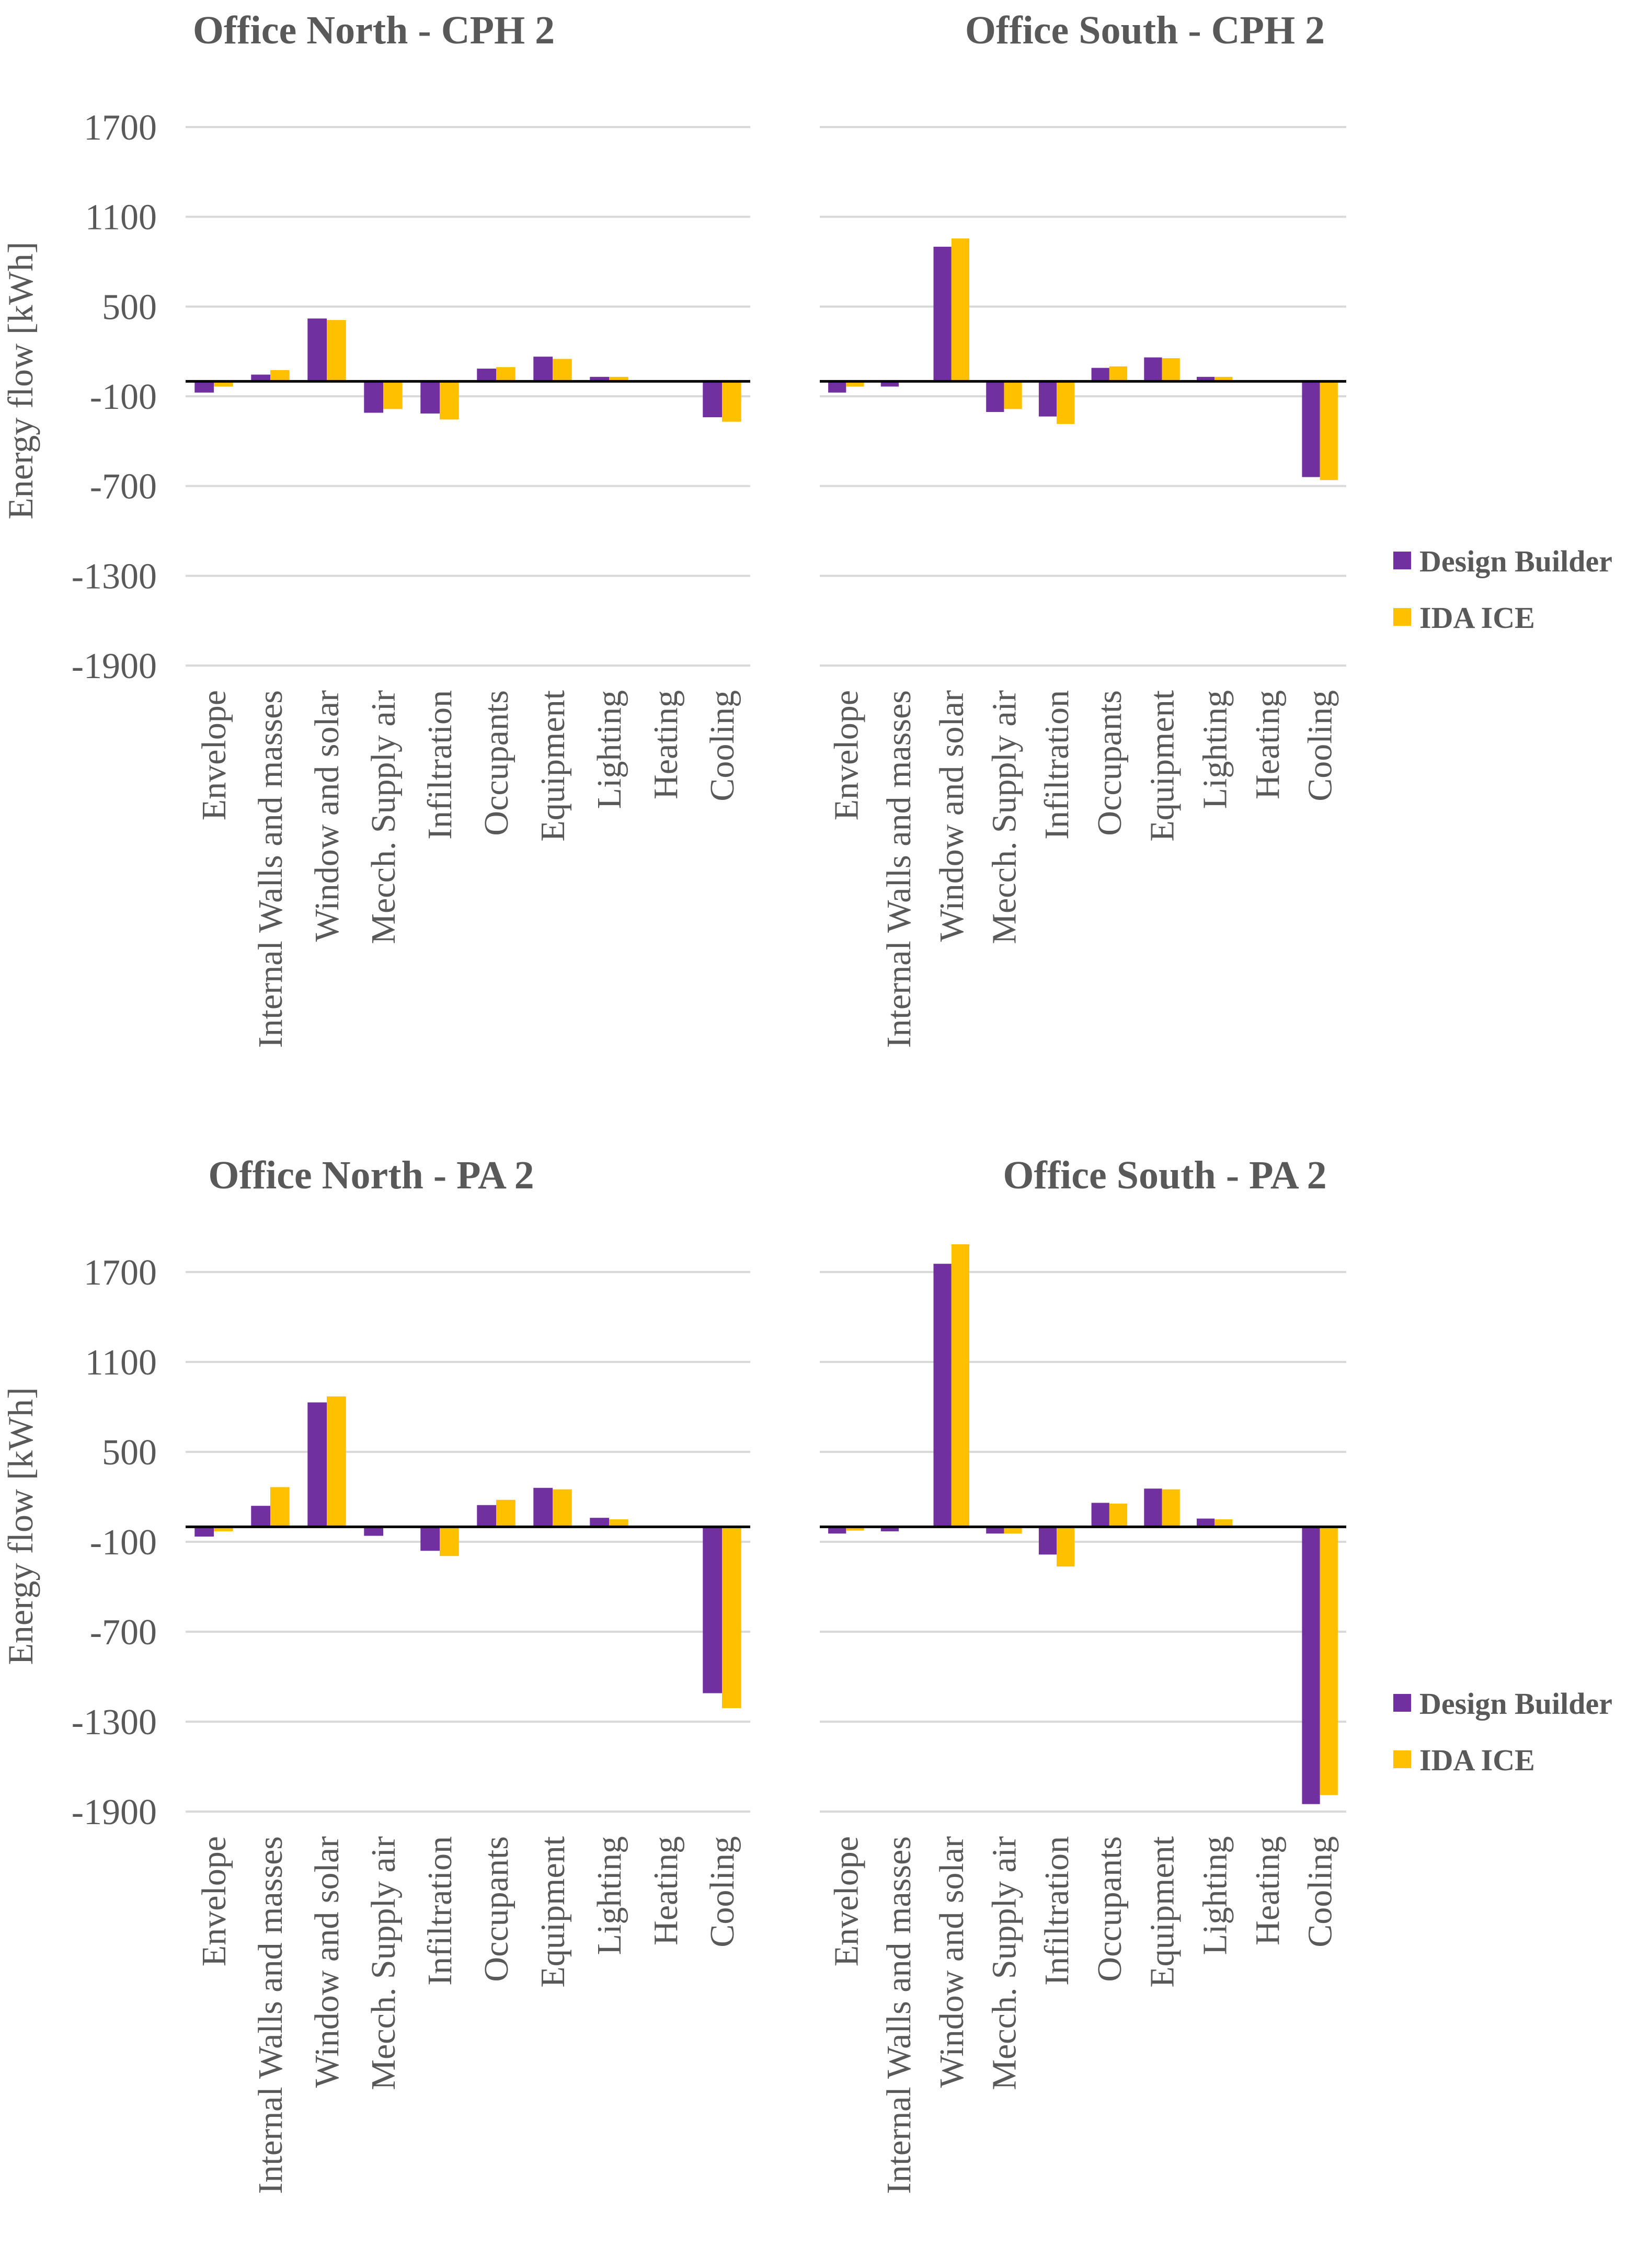 The image size is (1650, 2268). Describe the element at coordinates (1477, 1760) in the screenshot. I see `legend-label: IDA ICE` at that location.